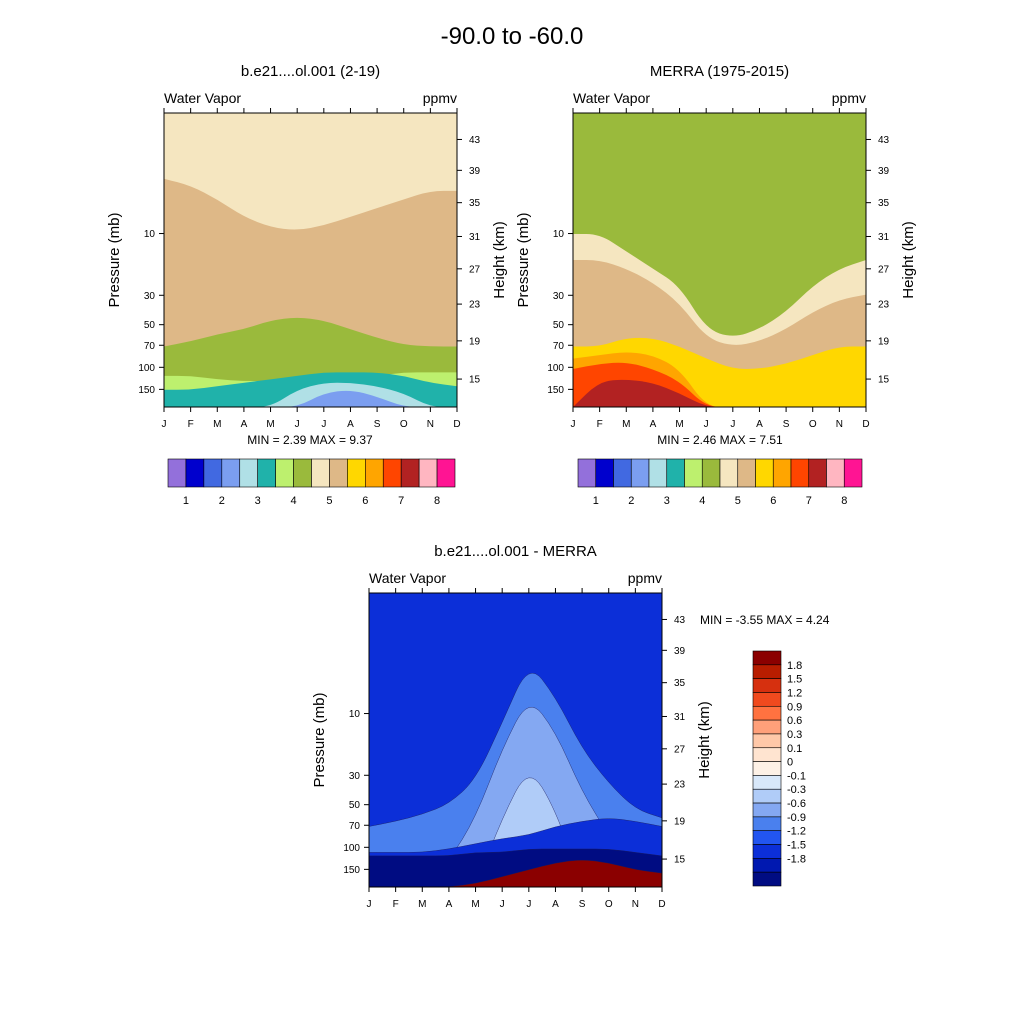 The width and height of the screenshot is (1024, 1024). What do you see at coordinates (365, 501) in the screenshot?
I see `colorbar-label: 6` at bounding box center [365, 501].